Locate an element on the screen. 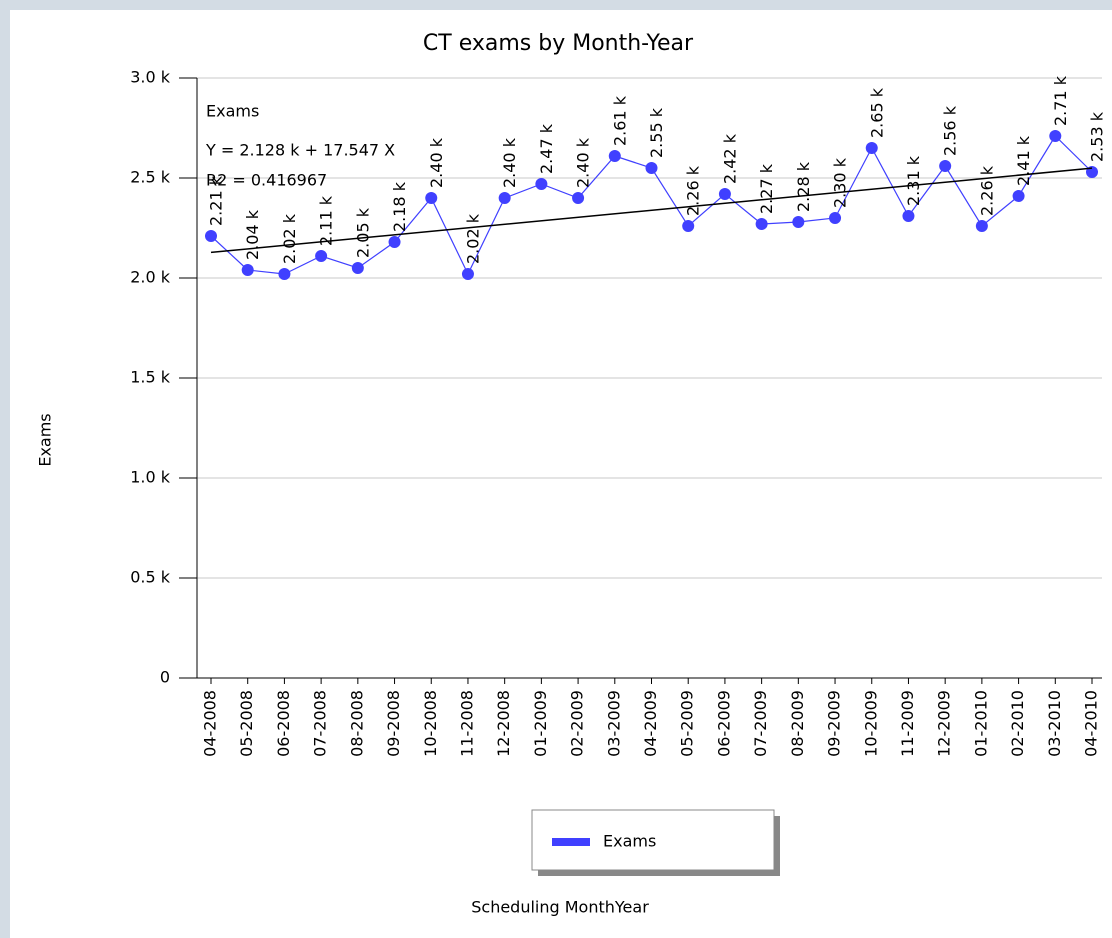 The image size is (1112, 938). data-label: 2.31 k is located at coordinates (913, 180).